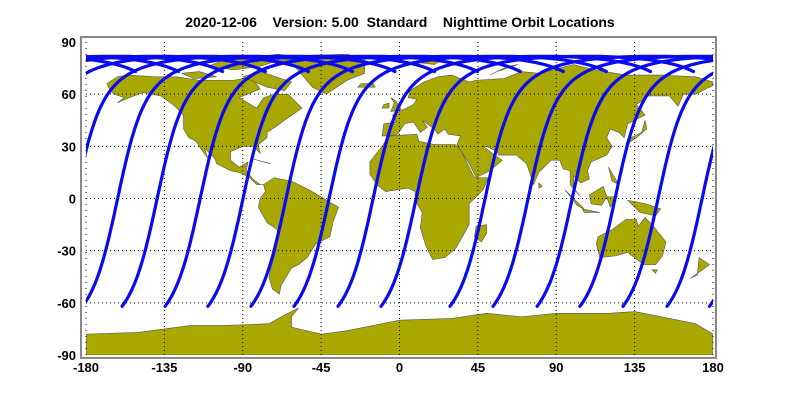  Describe the element at coordinates (399, 367) in the screenshot. I see `x-tick-label: 0` at that location.